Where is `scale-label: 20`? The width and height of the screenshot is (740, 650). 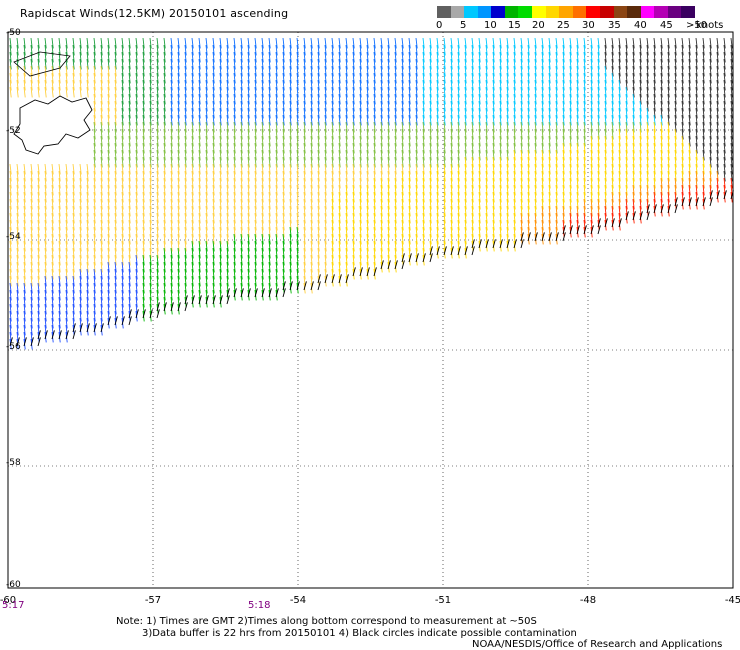 scale-label: 20 is located at coordinates (538, 25).